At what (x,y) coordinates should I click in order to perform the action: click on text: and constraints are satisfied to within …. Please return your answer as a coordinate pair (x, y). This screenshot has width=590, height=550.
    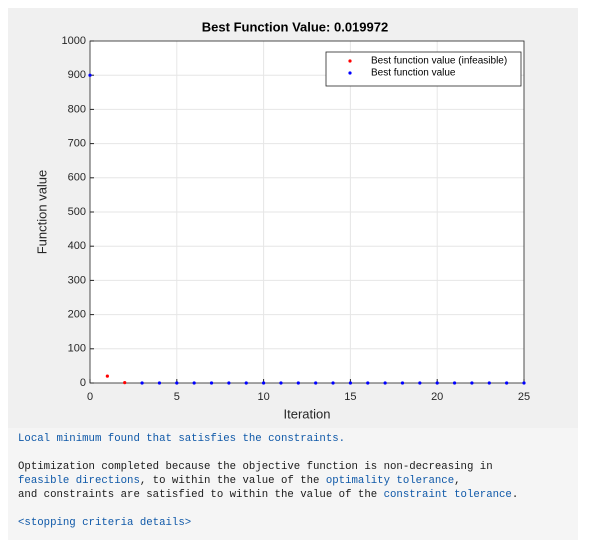
    Looking at the image, I should click on (201, 495).